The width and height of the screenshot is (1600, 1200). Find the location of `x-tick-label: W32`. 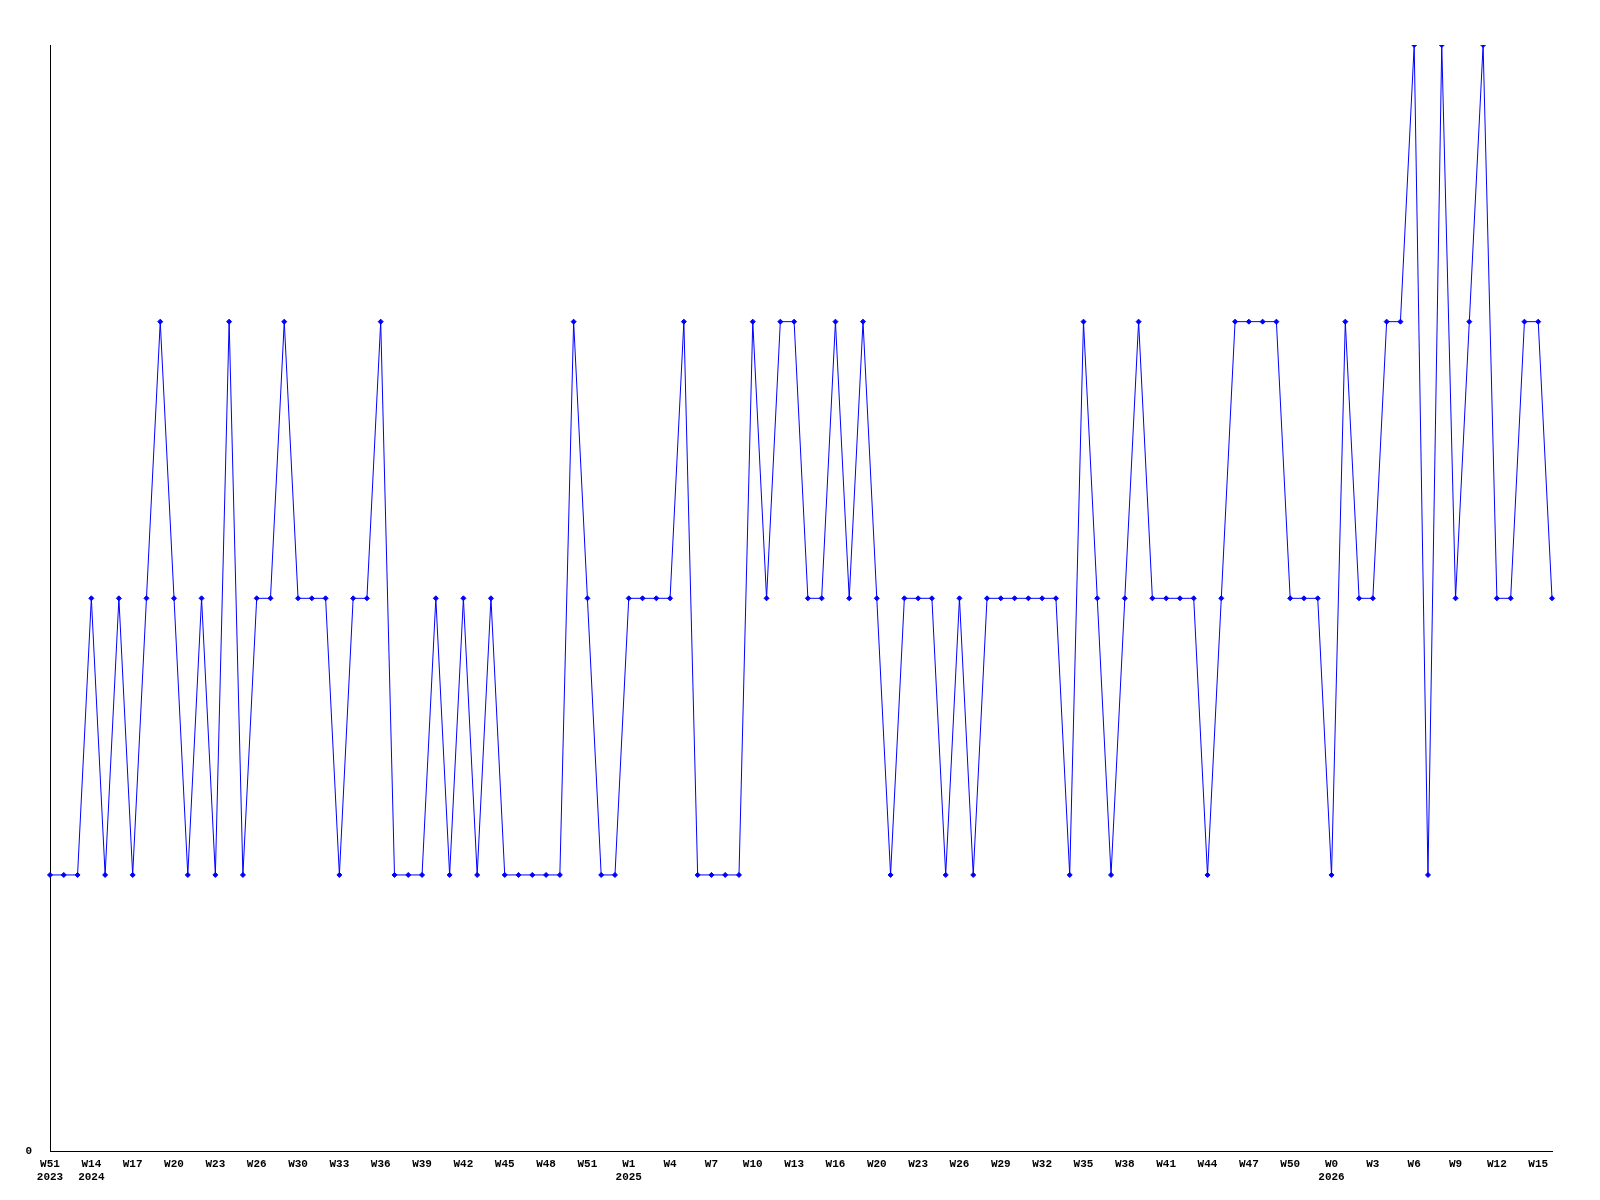

x-tick-label: W32 is located at coordinates (1042, 1163).